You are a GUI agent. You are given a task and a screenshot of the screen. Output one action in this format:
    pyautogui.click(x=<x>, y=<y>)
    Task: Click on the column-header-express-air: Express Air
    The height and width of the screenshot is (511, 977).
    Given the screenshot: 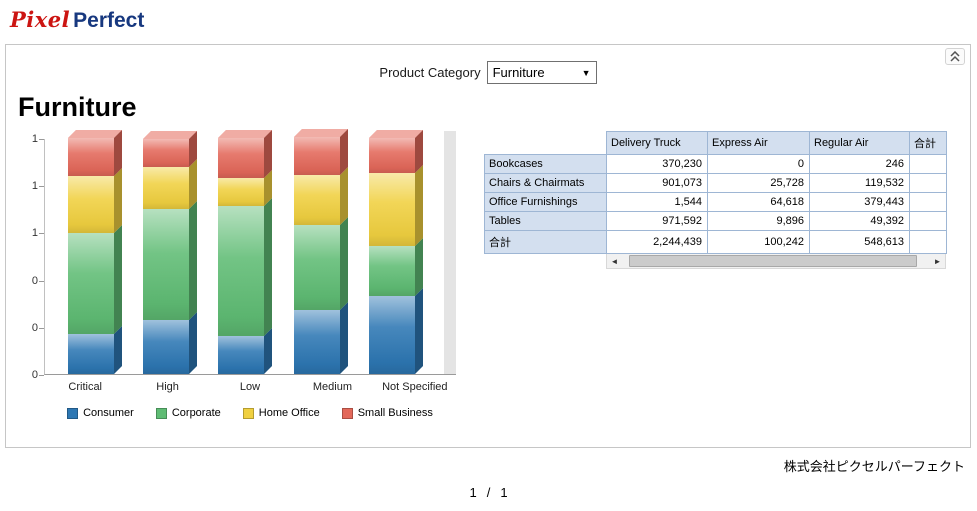 What is the action you would take?
    pyautogui.click(x=758, y=143)
    